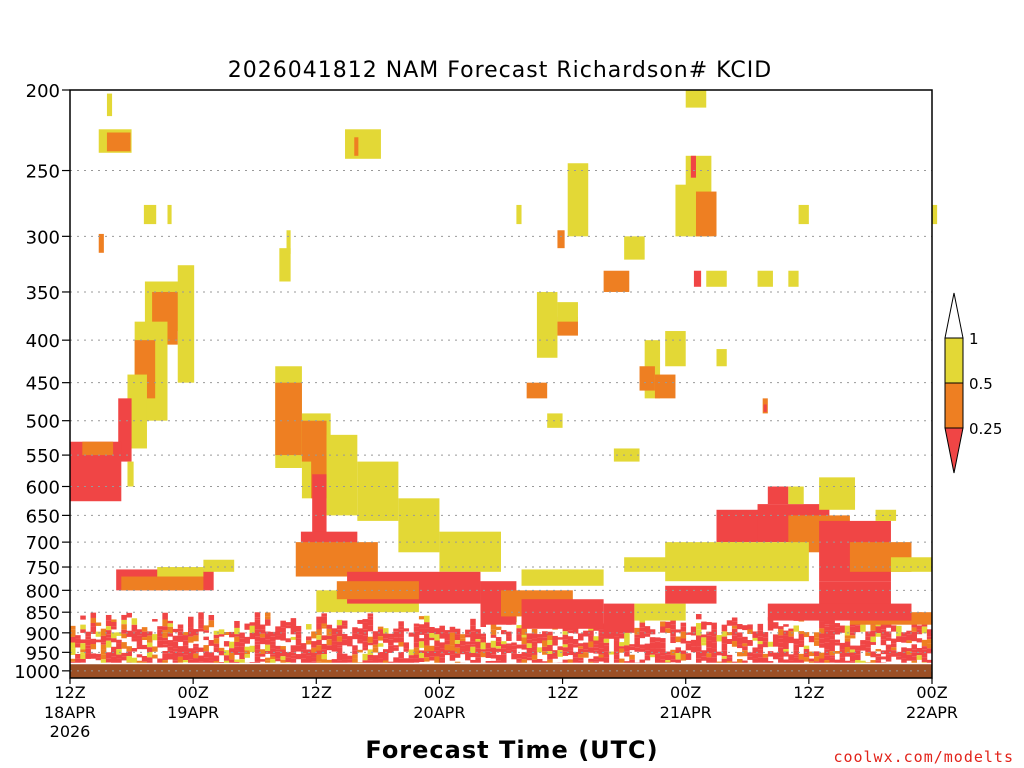  What do you see at coordinates (954, 450) in the screenshot?
I see `colorbar-bottom-triangle` at bounding box center [954, 450].